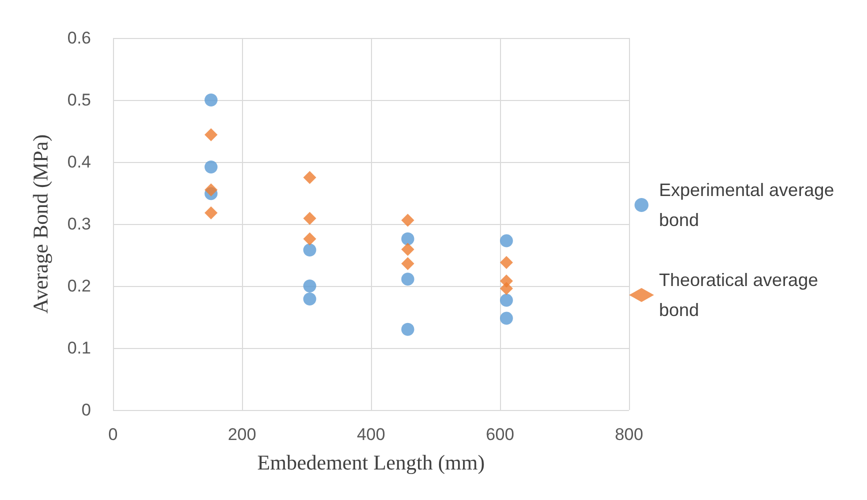  Describe the element at coordinates (371, 462) in the screenshot. I see `x-axis-title: Embedement Length (mm)` at that location.